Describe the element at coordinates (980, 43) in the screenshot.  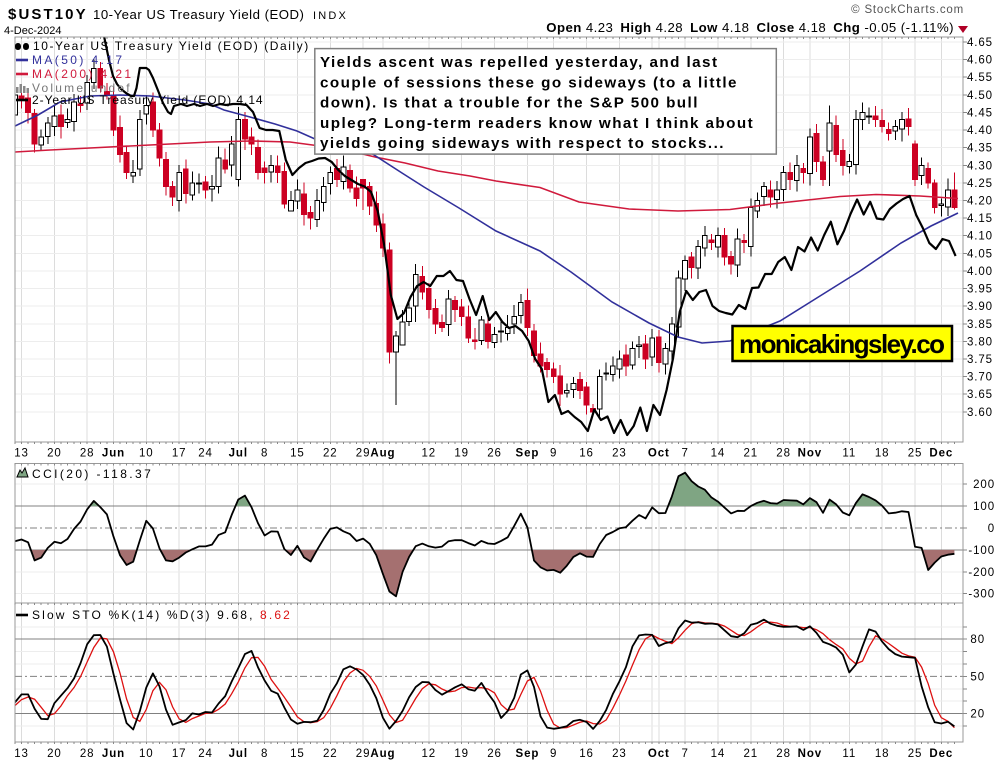
I see `svg-text: 4.65` at that location.